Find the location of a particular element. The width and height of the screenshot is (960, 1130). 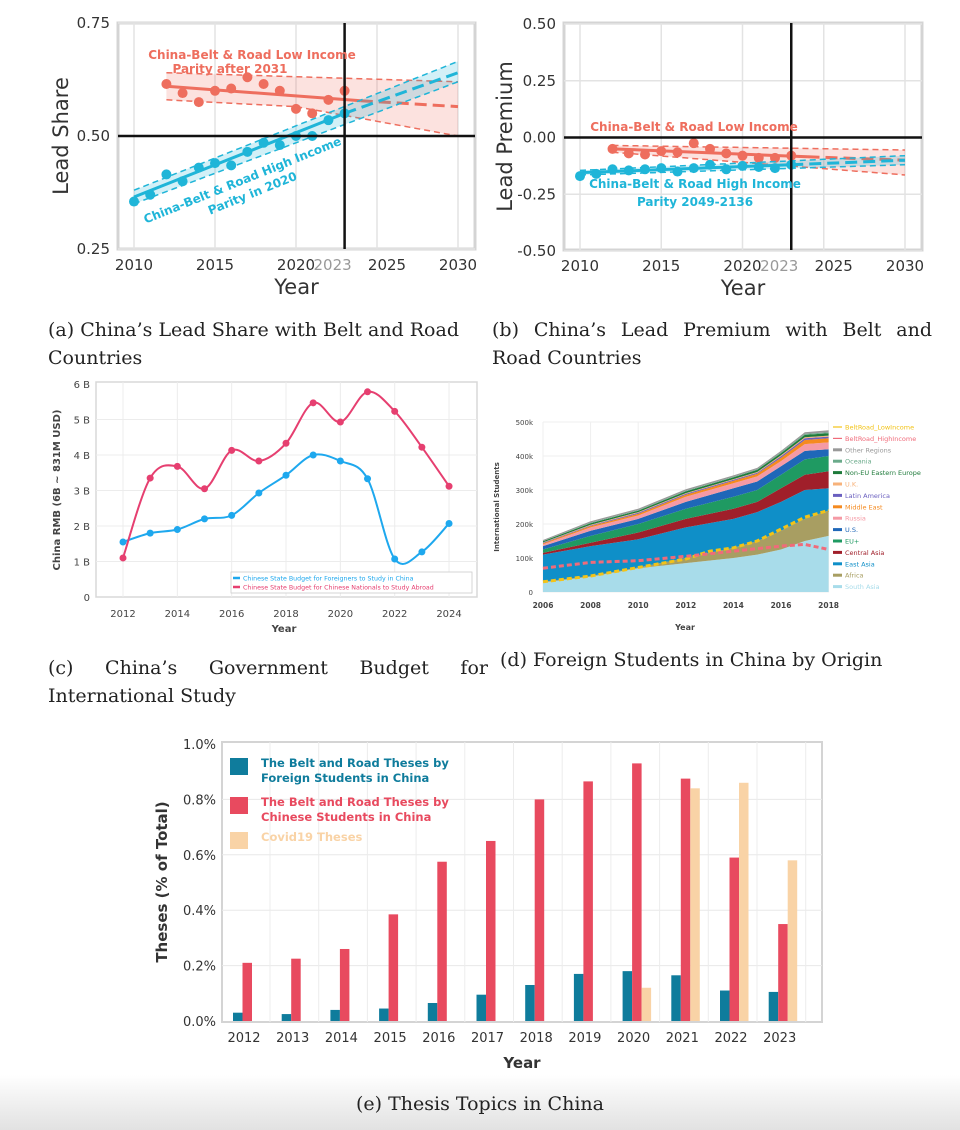

y-tick-label: 0.6% is located at coordinates (199, 856).